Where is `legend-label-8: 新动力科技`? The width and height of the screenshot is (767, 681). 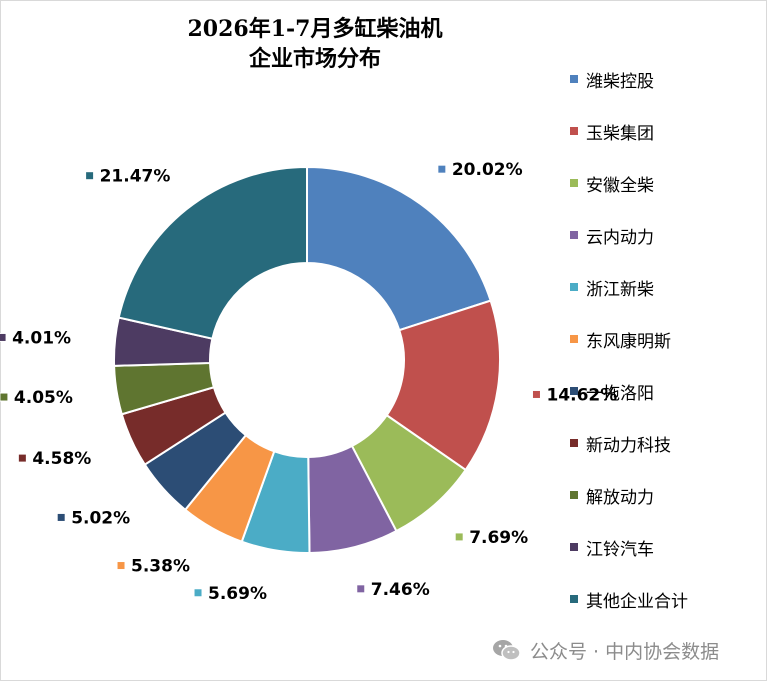
legend-label-8: 新动力科技 is located at coordinates (628, 445).